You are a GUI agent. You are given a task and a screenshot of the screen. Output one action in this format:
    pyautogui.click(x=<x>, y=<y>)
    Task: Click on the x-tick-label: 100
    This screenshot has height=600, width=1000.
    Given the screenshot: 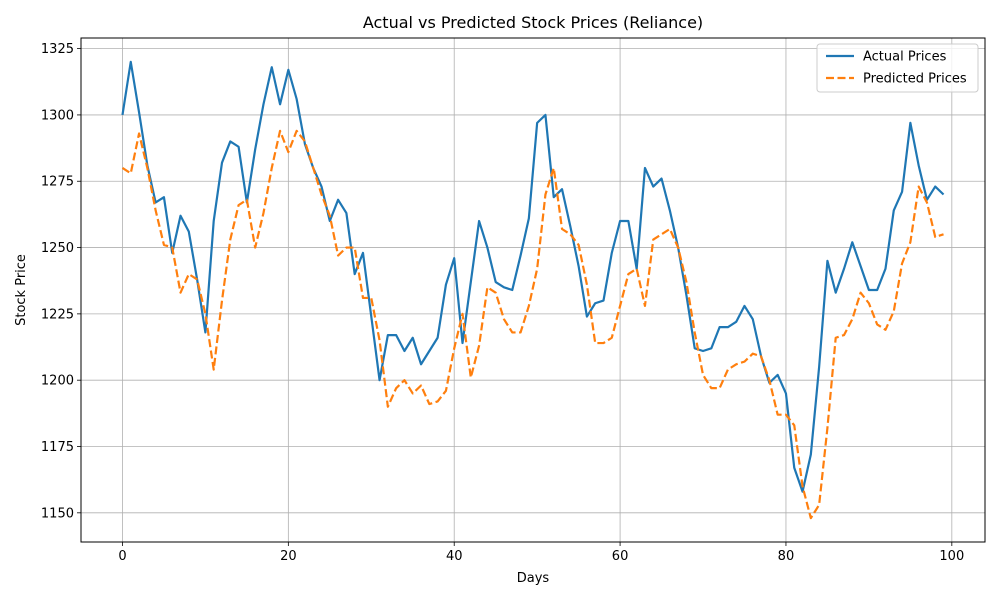 What is the action you would take?
    pyautogui.click(x=951, y=556)
    